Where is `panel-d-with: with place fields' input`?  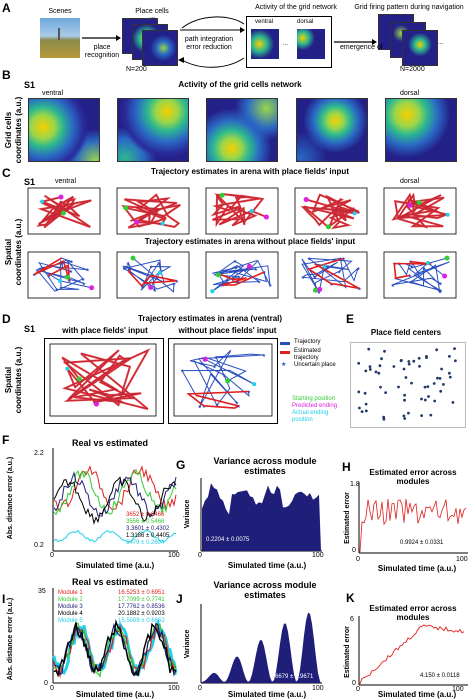 panel-d-with: with place fields' input is located at coordinates (105, 330).